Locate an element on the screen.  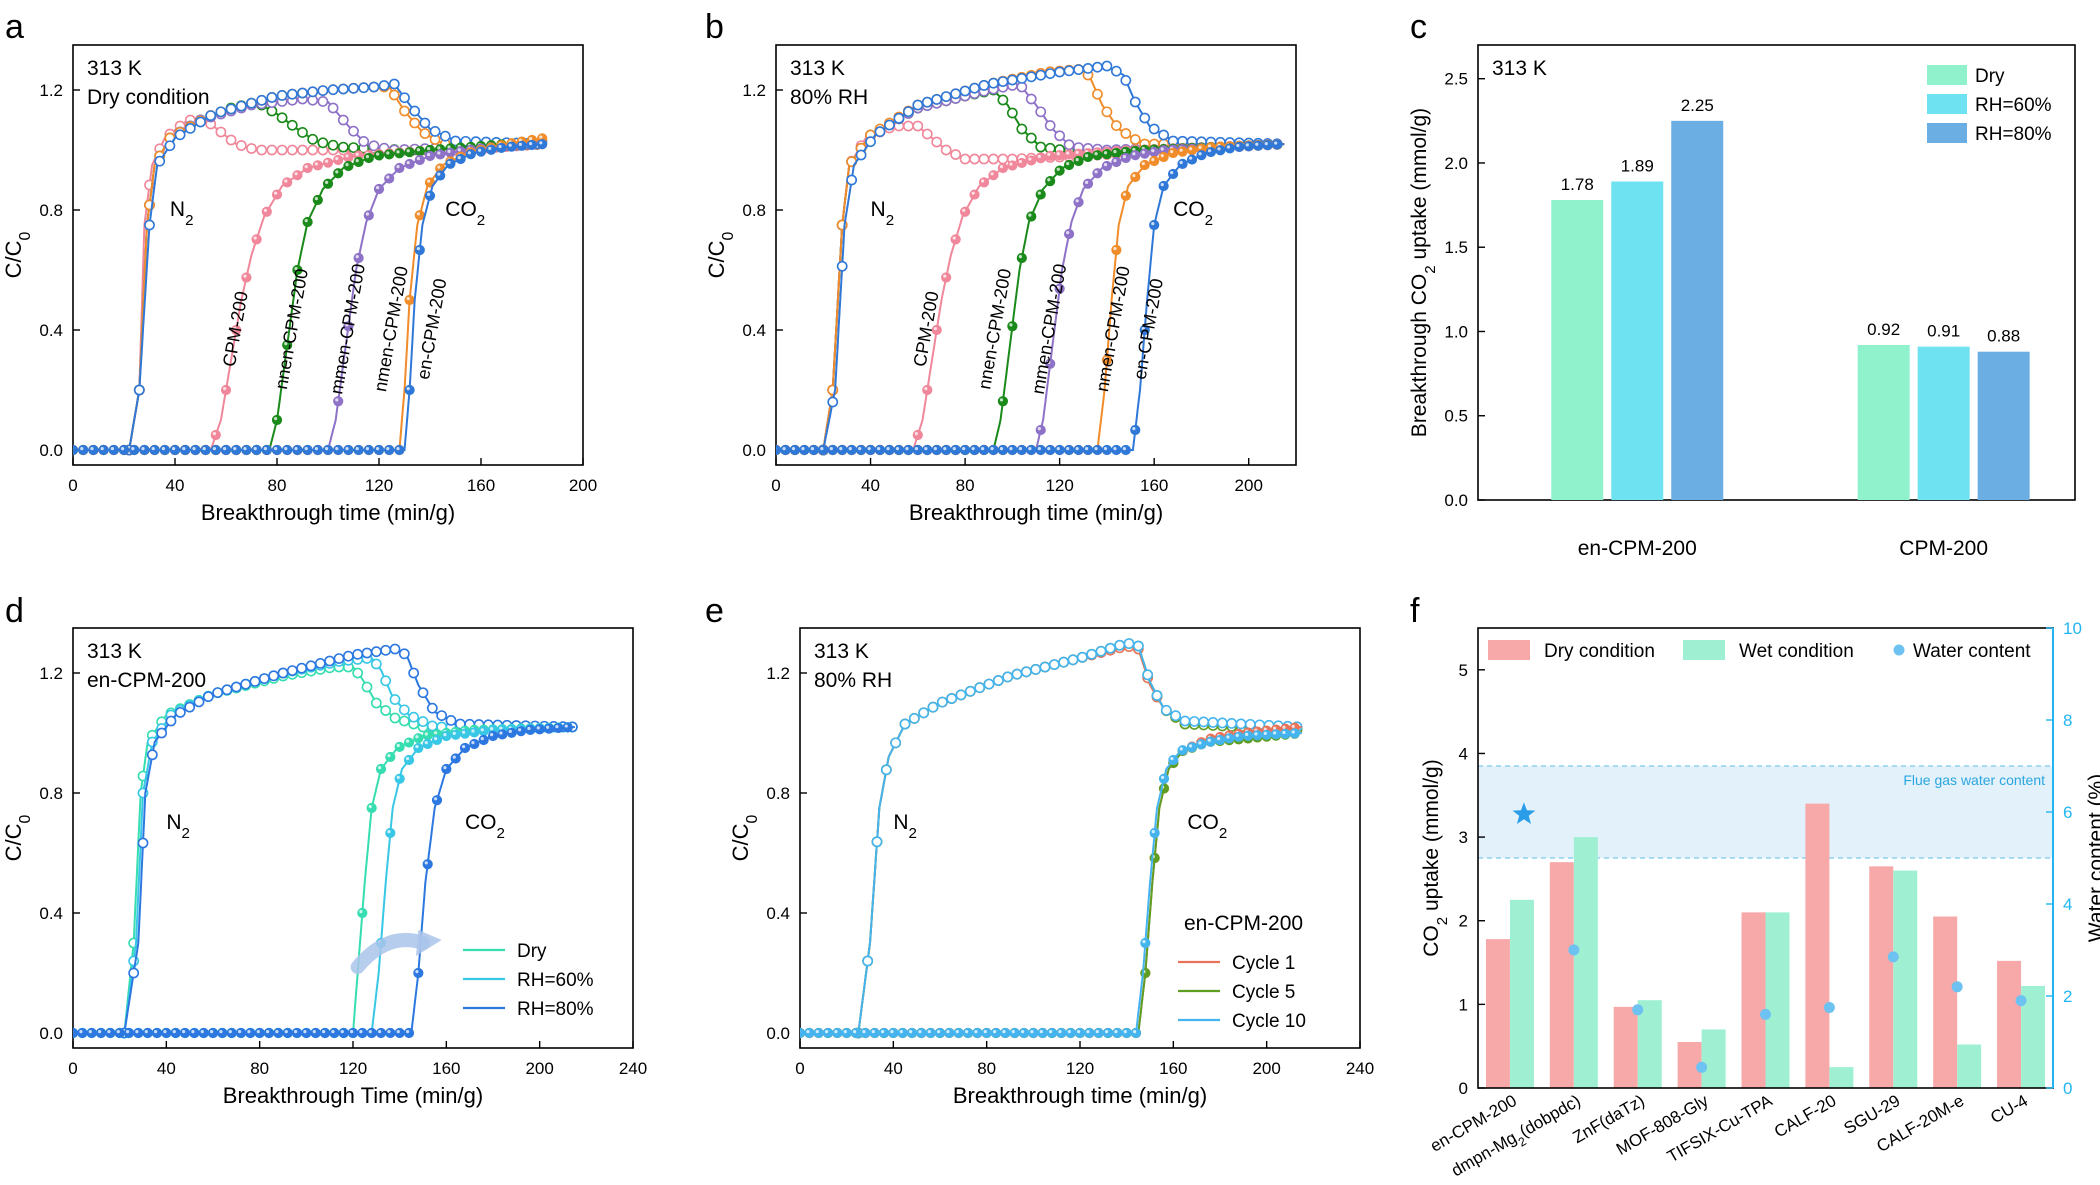
bar-dry is located at coordinates (1881, 977).